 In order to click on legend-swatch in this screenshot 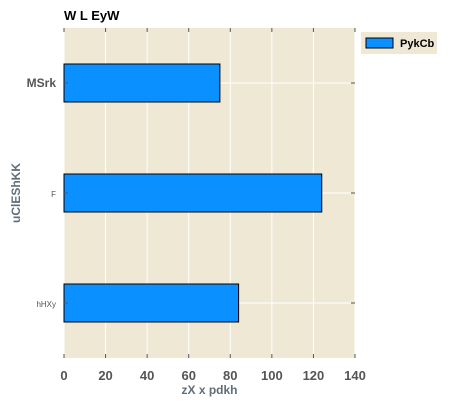, I will do `click(379, 43)`.